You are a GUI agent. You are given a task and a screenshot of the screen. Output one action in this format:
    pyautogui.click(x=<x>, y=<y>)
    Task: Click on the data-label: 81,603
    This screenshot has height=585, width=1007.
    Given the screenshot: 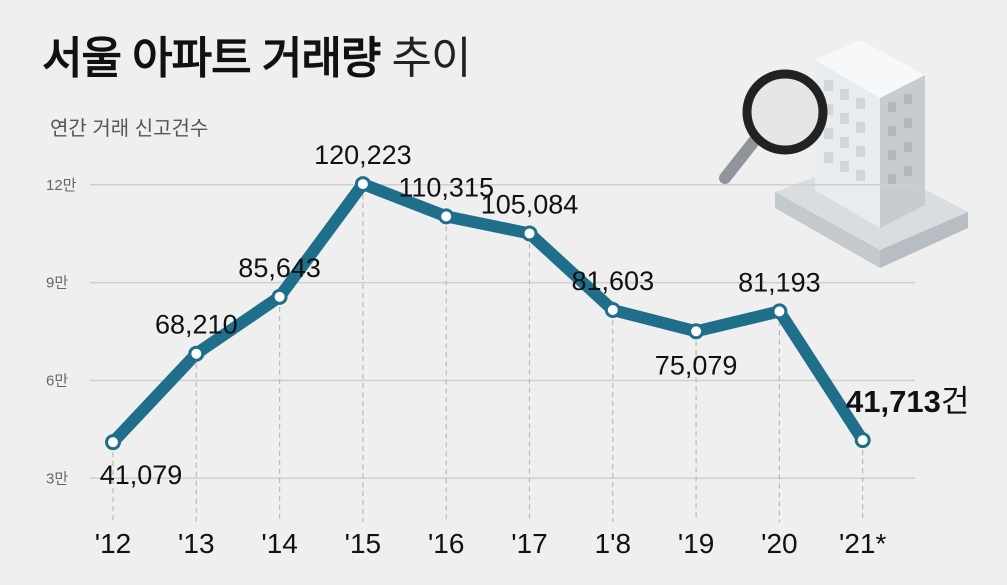 What is the action you would take?
    pyautogui.click(x=613, y=281)
    